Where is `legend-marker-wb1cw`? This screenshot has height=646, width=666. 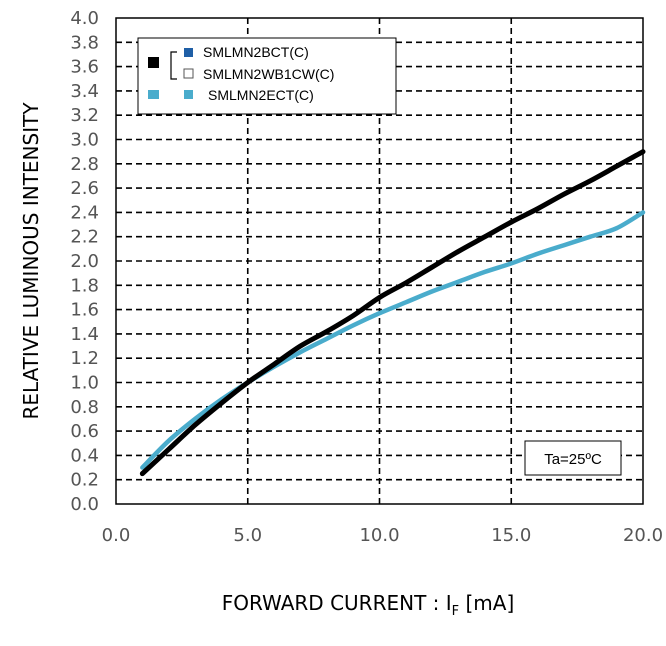 legend-marker-wb1cw is located at coordinates (188, 73).